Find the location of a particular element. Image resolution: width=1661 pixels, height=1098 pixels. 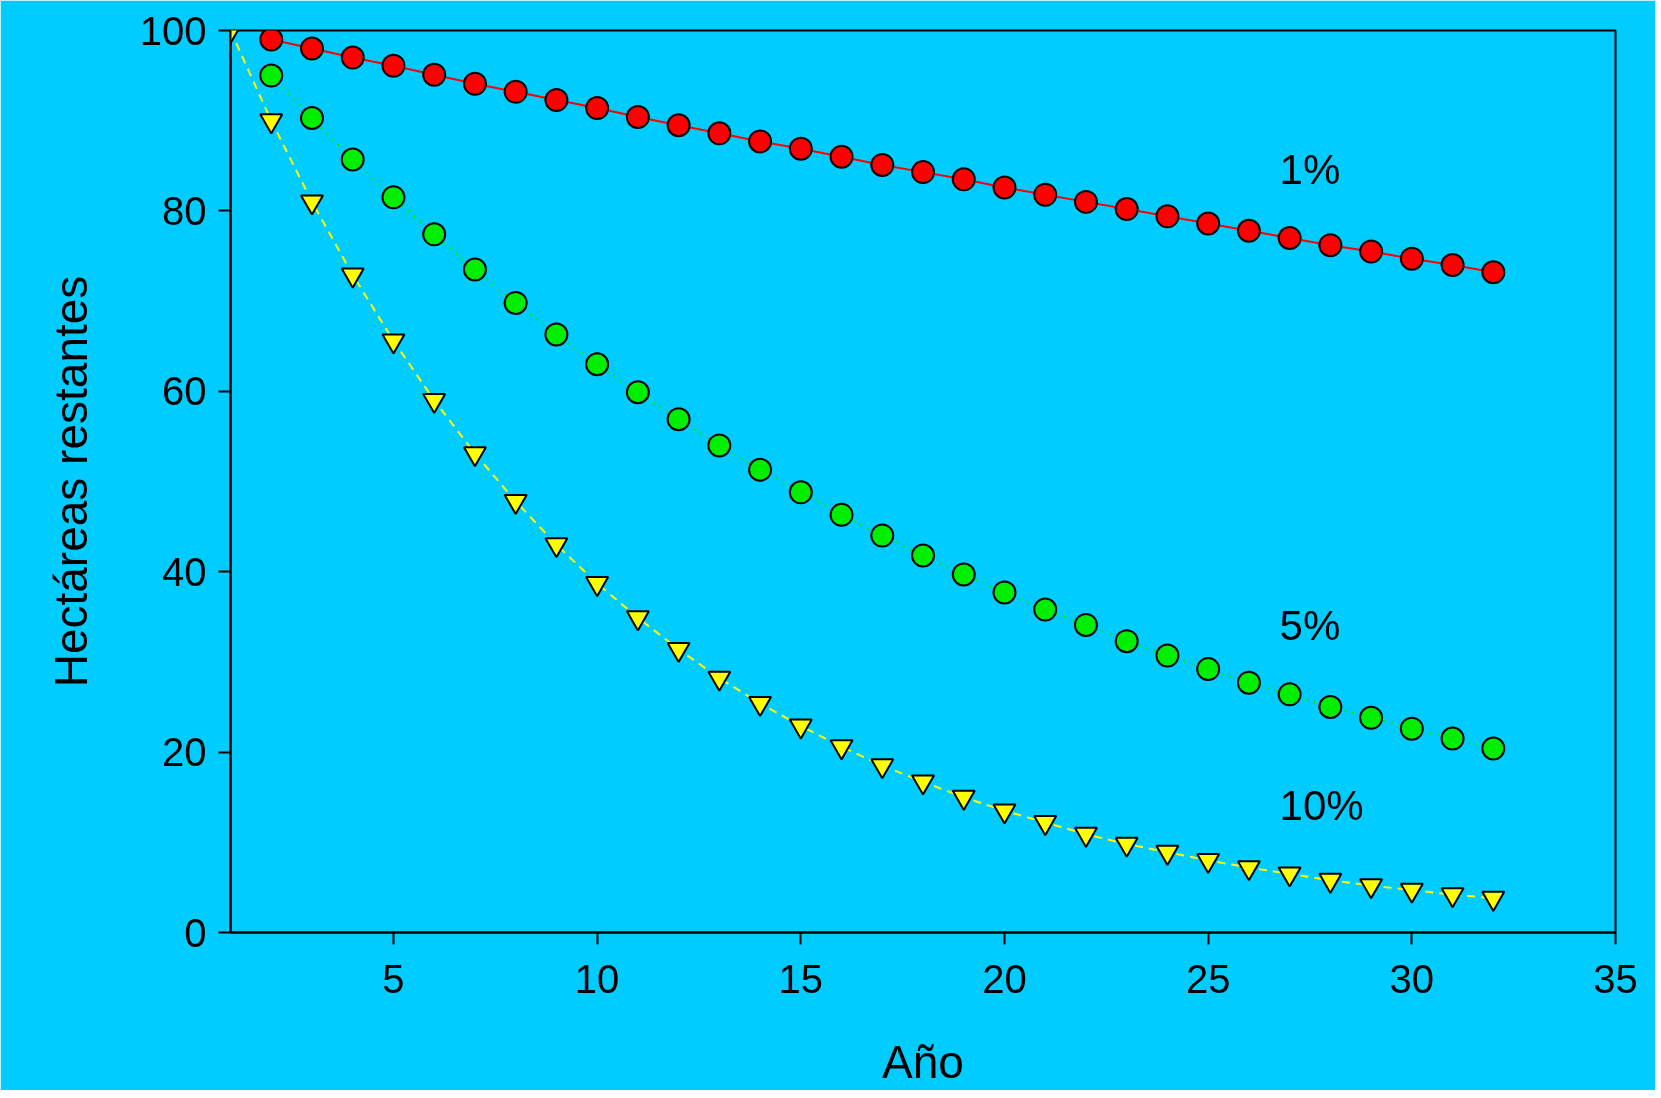

y-tick-label: 0 is located at coordinates (195, 932).